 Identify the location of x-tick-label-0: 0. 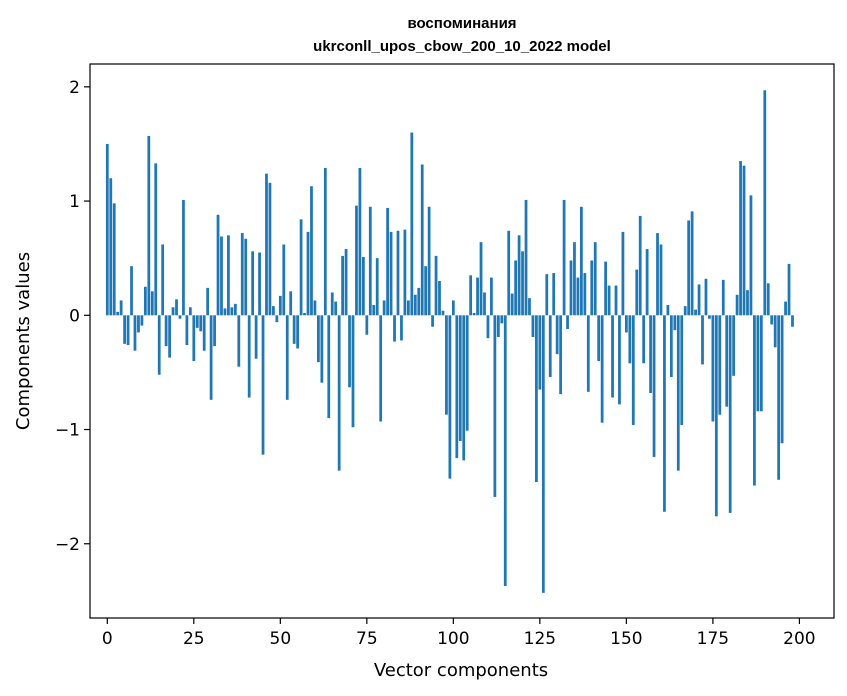
(107, 639).